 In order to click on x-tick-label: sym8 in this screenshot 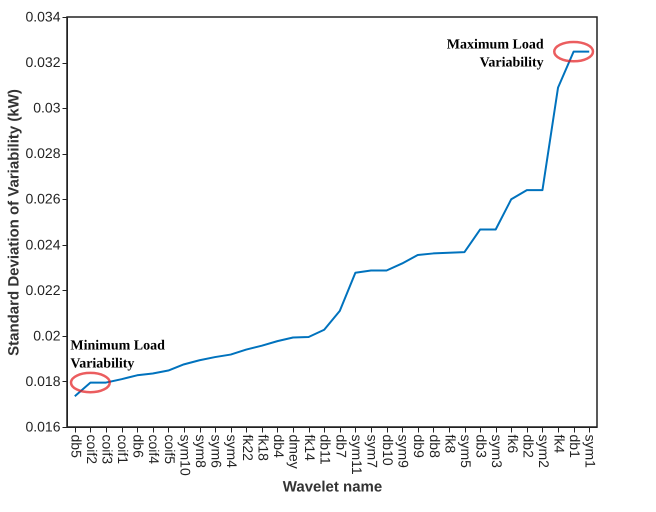, I will do `click(201, 451)`.